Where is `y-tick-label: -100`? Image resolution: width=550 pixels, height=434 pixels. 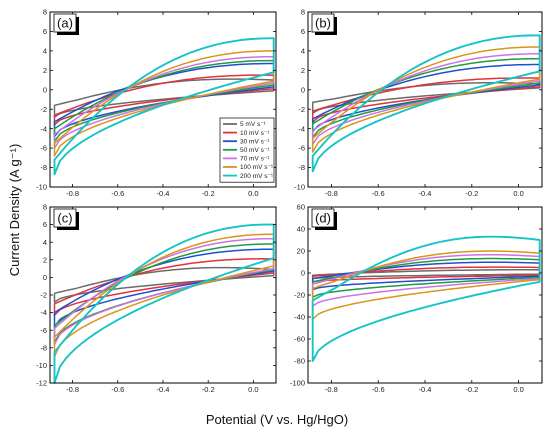
y-tick-label: -100 is located at coordinates (297, 383).